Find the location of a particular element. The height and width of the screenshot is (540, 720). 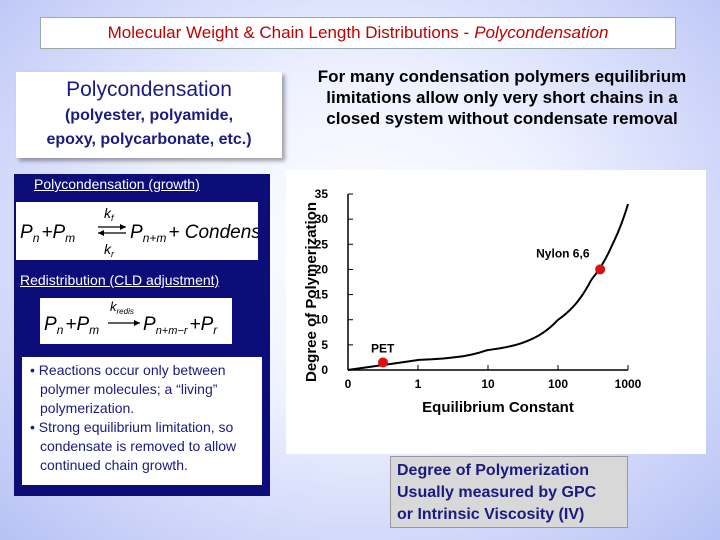

polycondensation-examples-line1: (polyester, polyamide, is located at coordinates (149, 115).